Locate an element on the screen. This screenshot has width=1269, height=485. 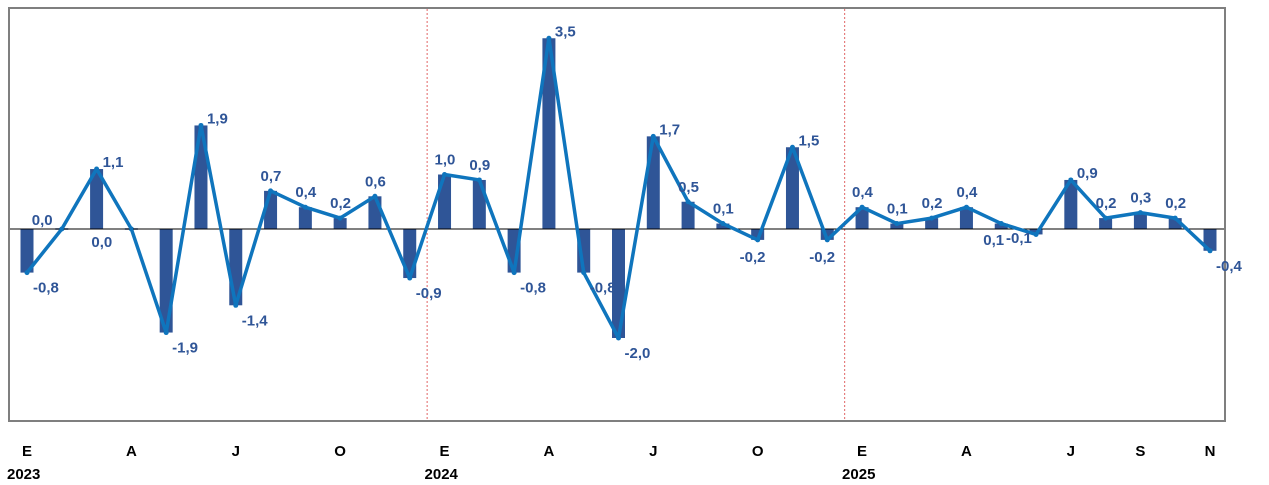
value-label: -0,9 is located at coordinates (429, 293).